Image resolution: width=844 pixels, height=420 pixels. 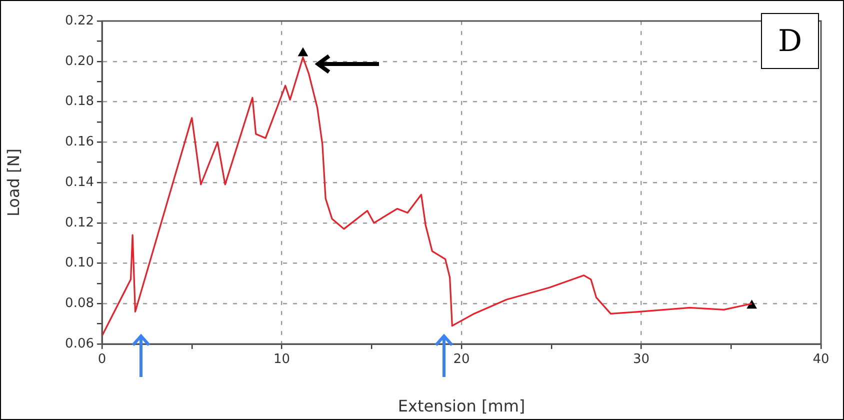 I want to click on x-tick-label: 0, so click(x=102, y=360).